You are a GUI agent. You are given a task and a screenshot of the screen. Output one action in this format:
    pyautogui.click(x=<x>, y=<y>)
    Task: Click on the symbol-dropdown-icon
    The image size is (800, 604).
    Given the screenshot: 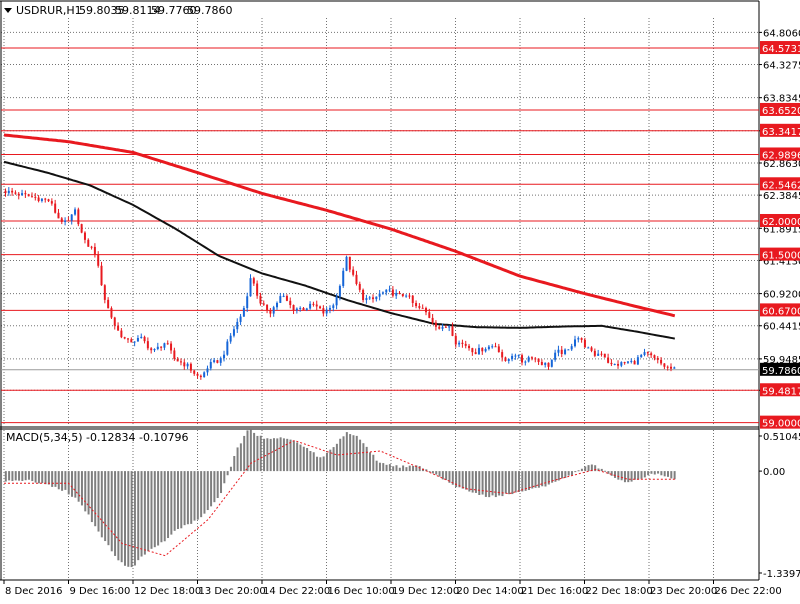 What is the action you would take?
    pyautogui.click(x=8, y=10)
    